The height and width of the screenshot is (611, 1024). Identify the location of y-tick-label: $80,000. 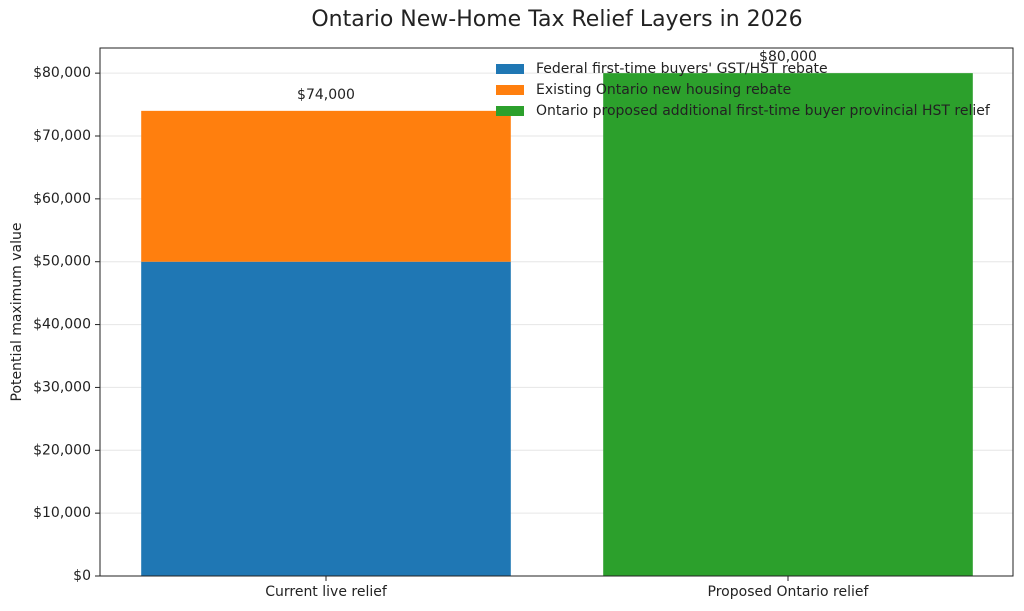
(62, 73).